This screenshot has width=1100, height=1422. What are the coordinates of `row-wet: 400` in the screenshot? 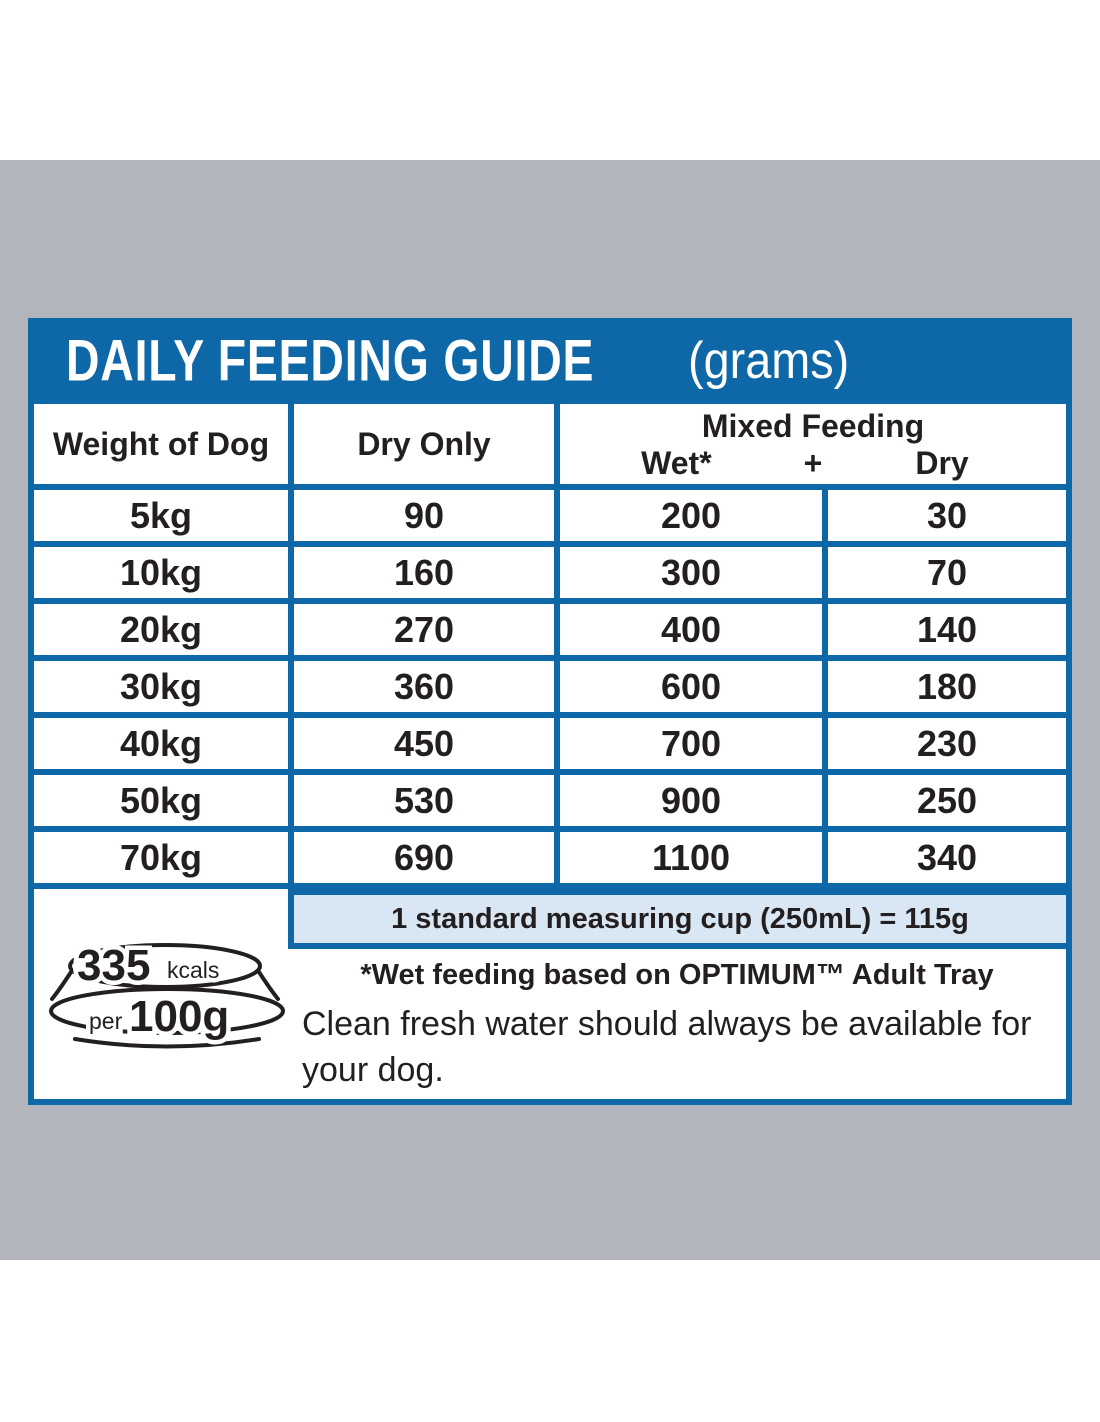 It's located at (691, 629).